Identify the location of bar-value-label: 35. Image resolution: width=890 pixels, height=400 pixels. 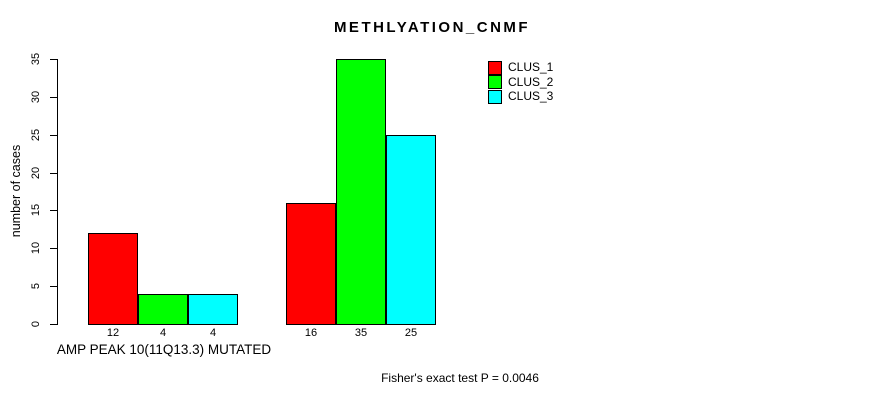
(361, 333).